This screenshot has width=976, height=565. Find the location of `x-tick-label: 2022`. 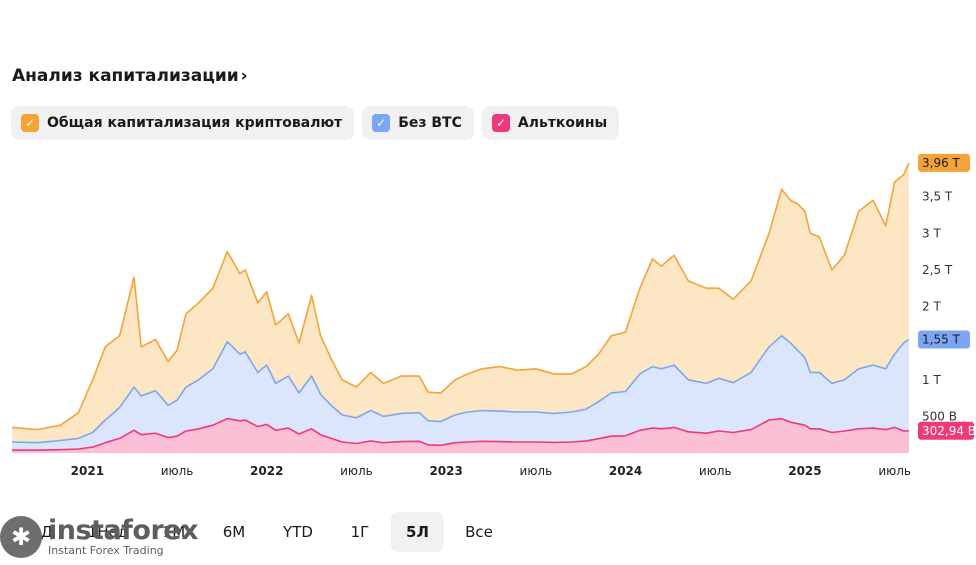

x-tick-label: 2022 is located at coordinates (266, 471).